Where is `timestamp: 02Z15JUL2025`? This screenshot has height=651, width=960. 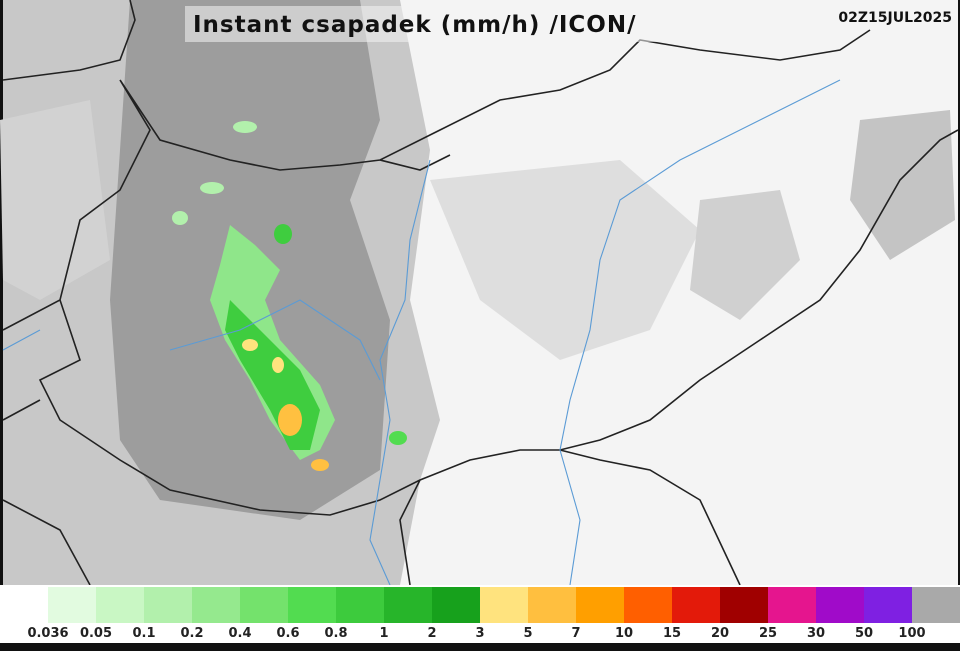 timestamp: 02Z15JUL2025 is located at coordinates (895, 18).